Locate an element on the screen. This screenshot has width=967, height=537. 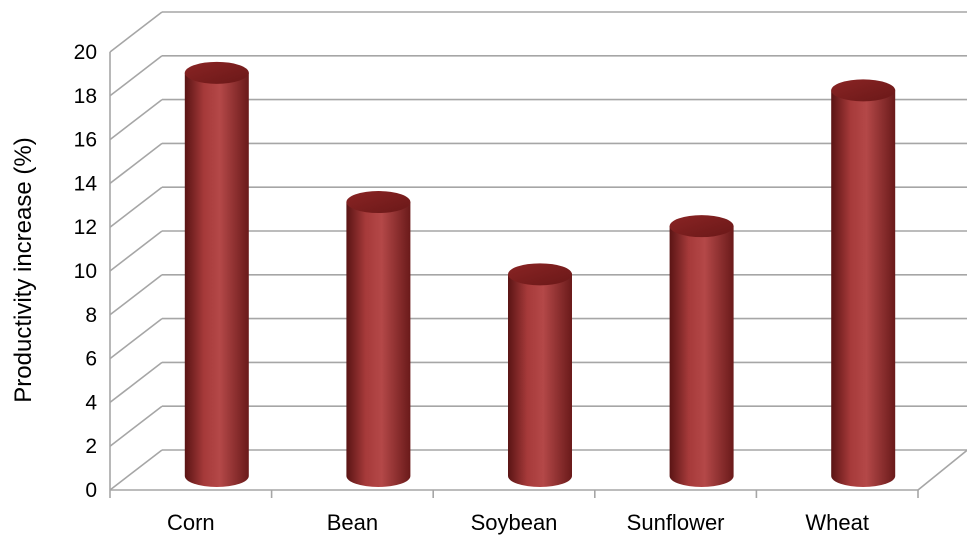
x-category-label: Soybean is located at coordinates (514, 522).